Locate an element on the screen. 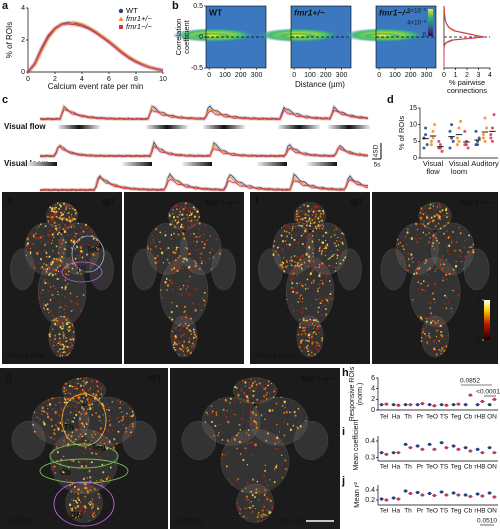  x-axis-label: Calcium event rate per min is located at coordinates (96, 86).